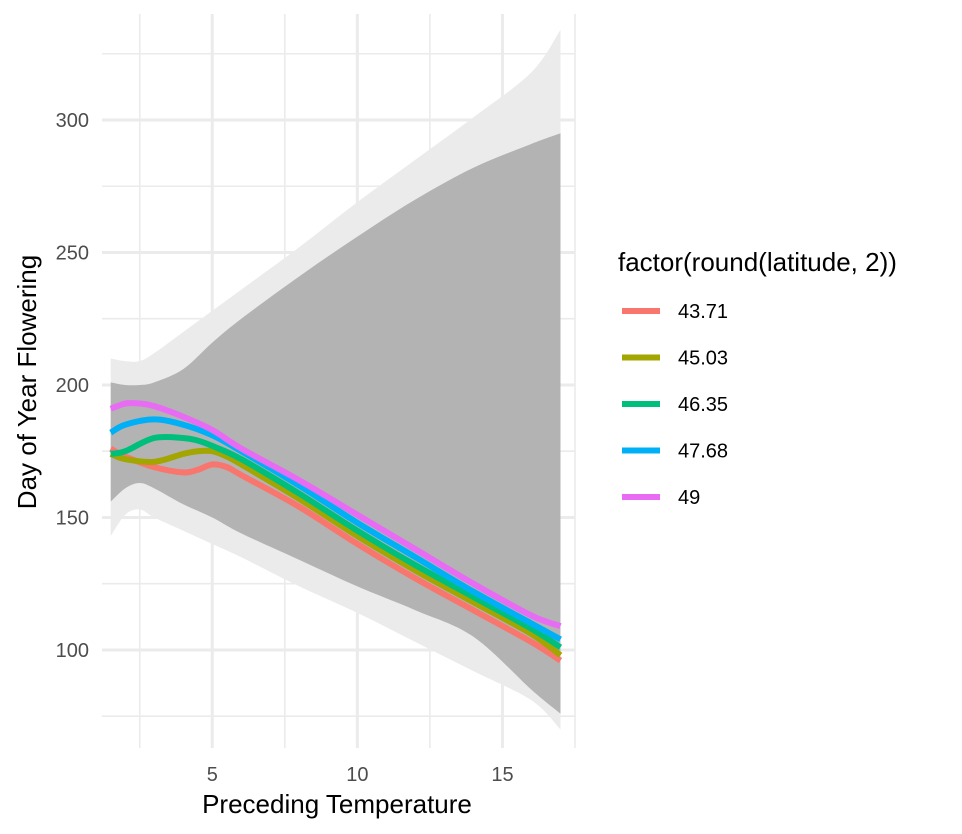 This screenshot has height=834, width=962. I want to click on legend-title: factor(round(latitude, 2)), so click(757, 262).